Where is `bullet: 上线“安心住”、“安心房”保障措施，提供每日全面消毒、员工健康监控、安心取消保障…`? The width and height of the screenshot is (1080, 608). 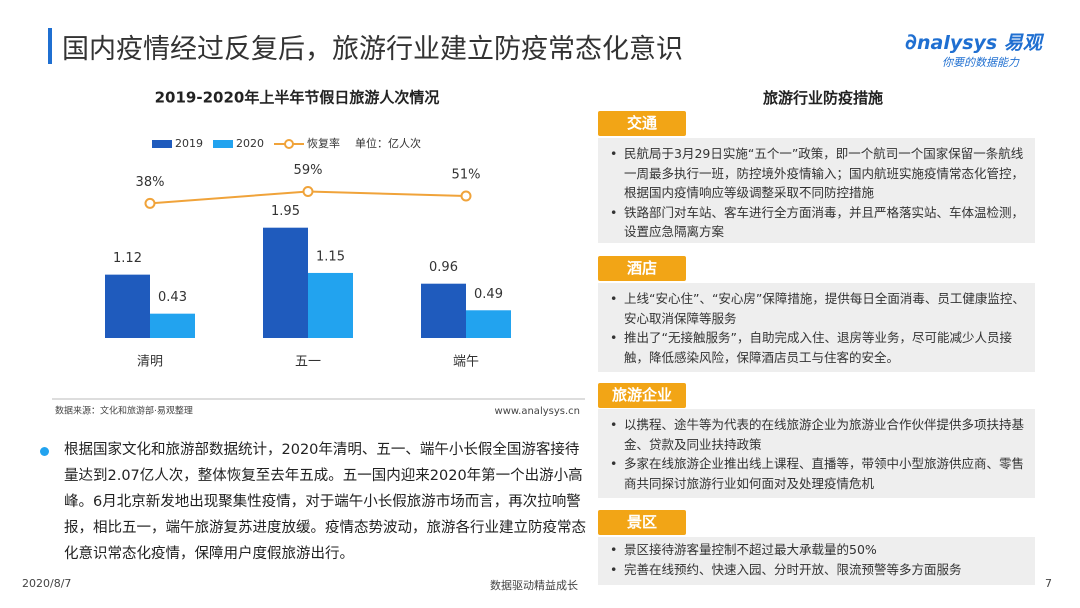
bullet: 上线“安心住”、“安心房”保障措施，提供每日全面消毒、员工健康监控、安心取消保障… is located at coordinates (817, 308).